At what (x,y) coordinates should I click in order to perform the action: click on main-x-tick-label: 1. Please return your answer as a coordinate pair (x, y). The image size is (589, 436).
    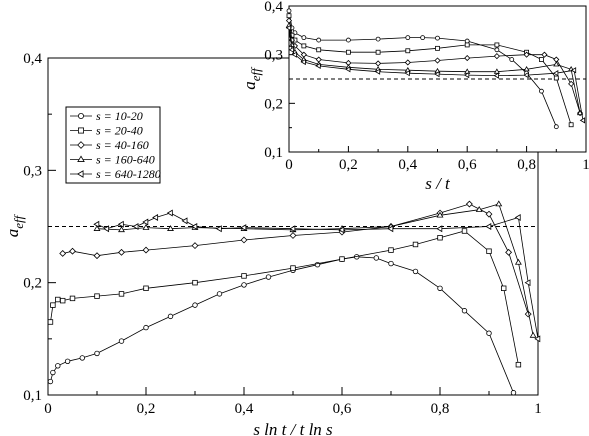
    Looking at the image, I should click on (538, 409).